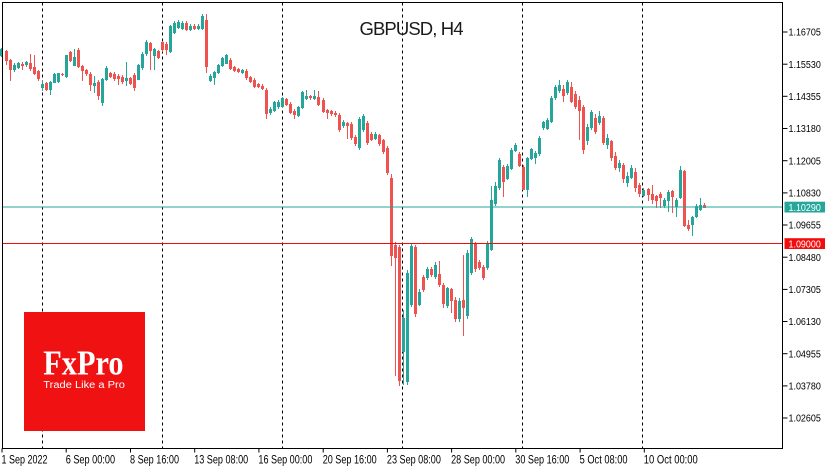 This screenshot has height=470, width=835. I want to click on svg-text: 10 Oct 00:00, so click(671, 460).